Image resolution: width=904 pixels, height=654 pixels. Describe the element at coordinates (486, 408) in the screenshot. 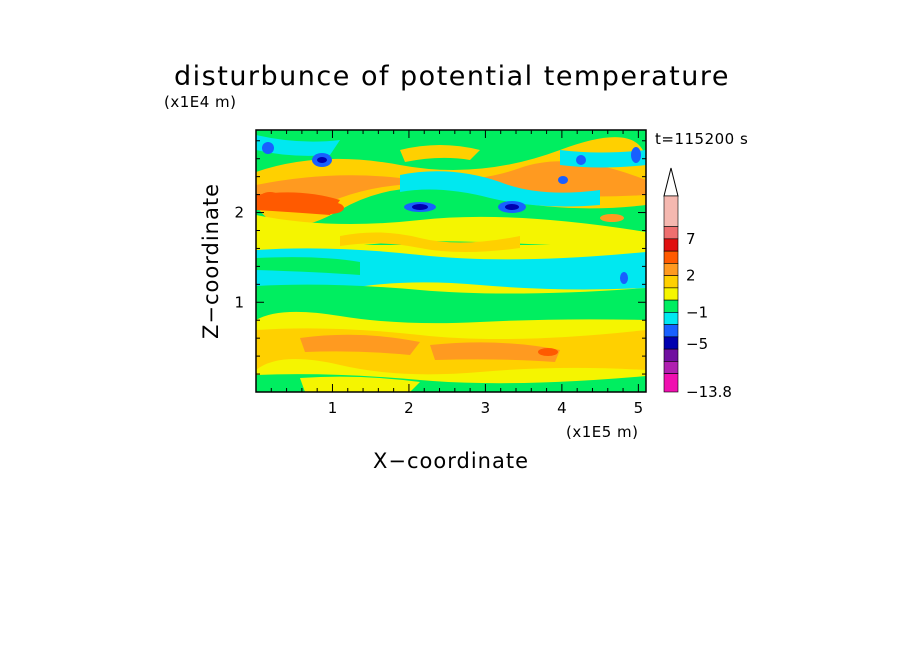

I see `x-tick-label: 3` at that location.